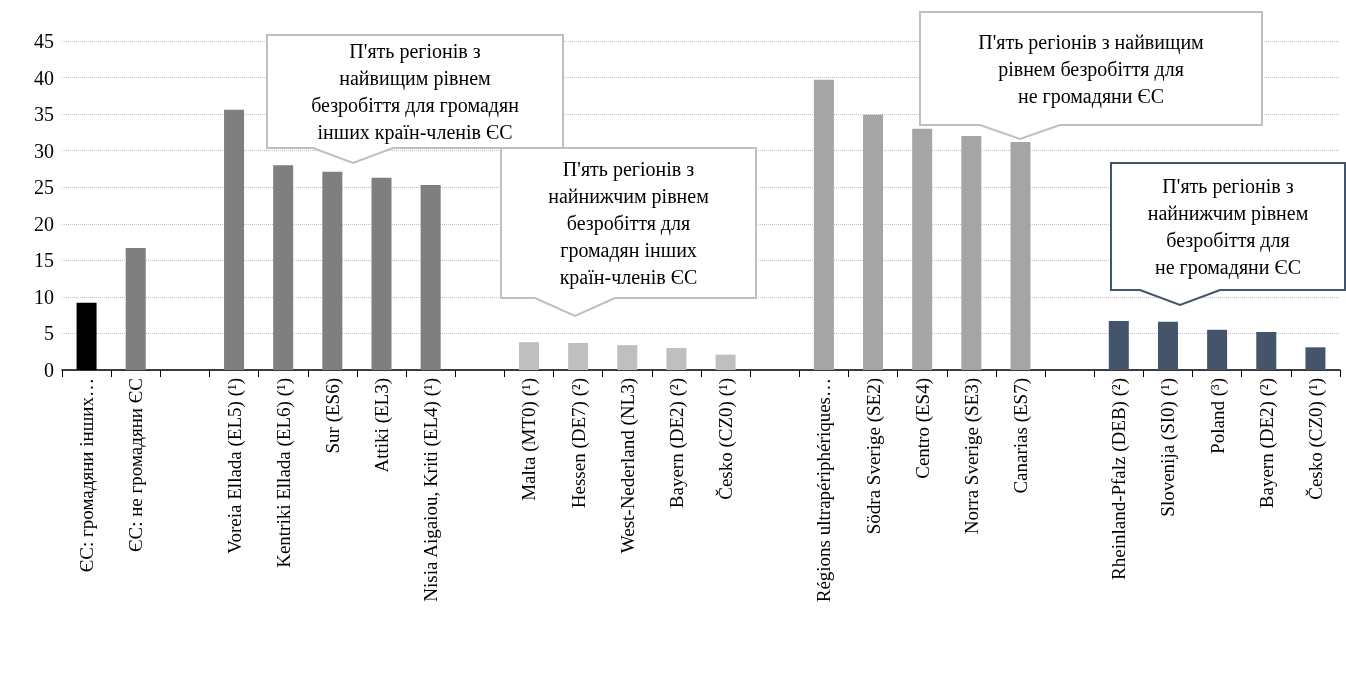 Image resolution: width=1346 pixels, height=699 pixels. I want to click on annotation: П'ять регіонів з найвищим рівнем безробіття для громадян інших країн-членів ЄС, so click(415, 92).